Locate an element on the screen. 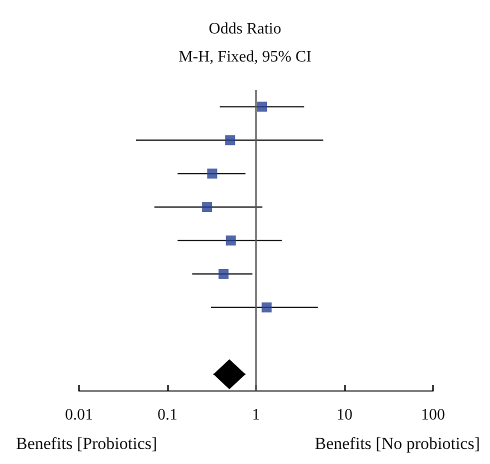  x-tick-label: 0.01 is located at coordinates (79, 415).